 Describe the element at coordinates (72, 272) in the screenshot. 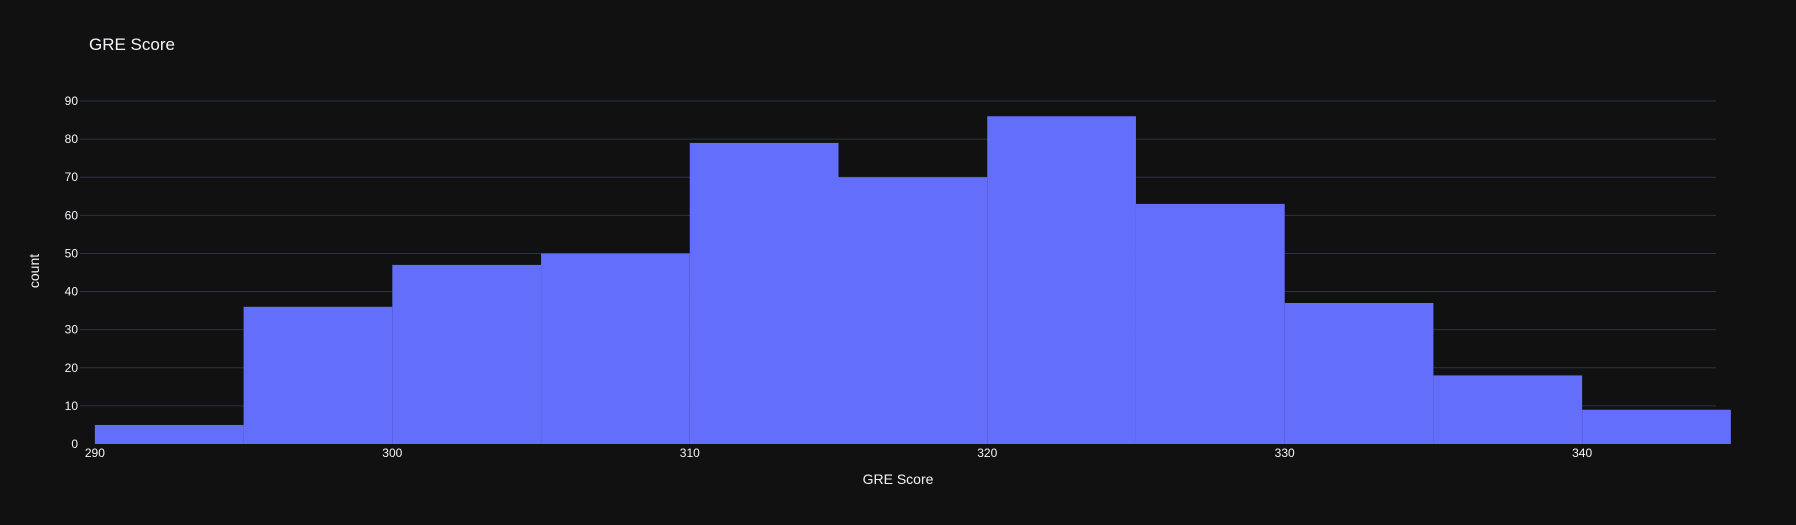

I see `y-tick-labels: 0 10 20 30 40 50 60 70 80 90` at that location.